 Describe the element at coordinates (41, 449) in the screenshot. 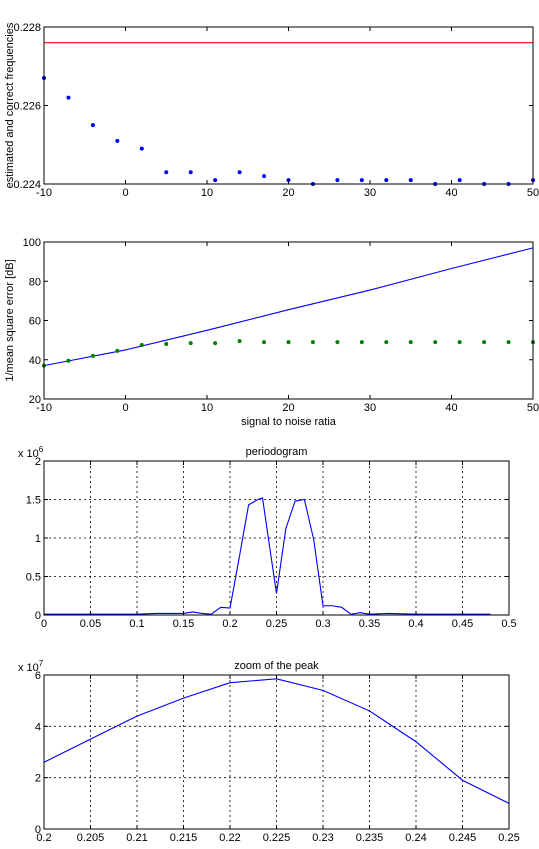

I see `exponent-value: 6` at that location.